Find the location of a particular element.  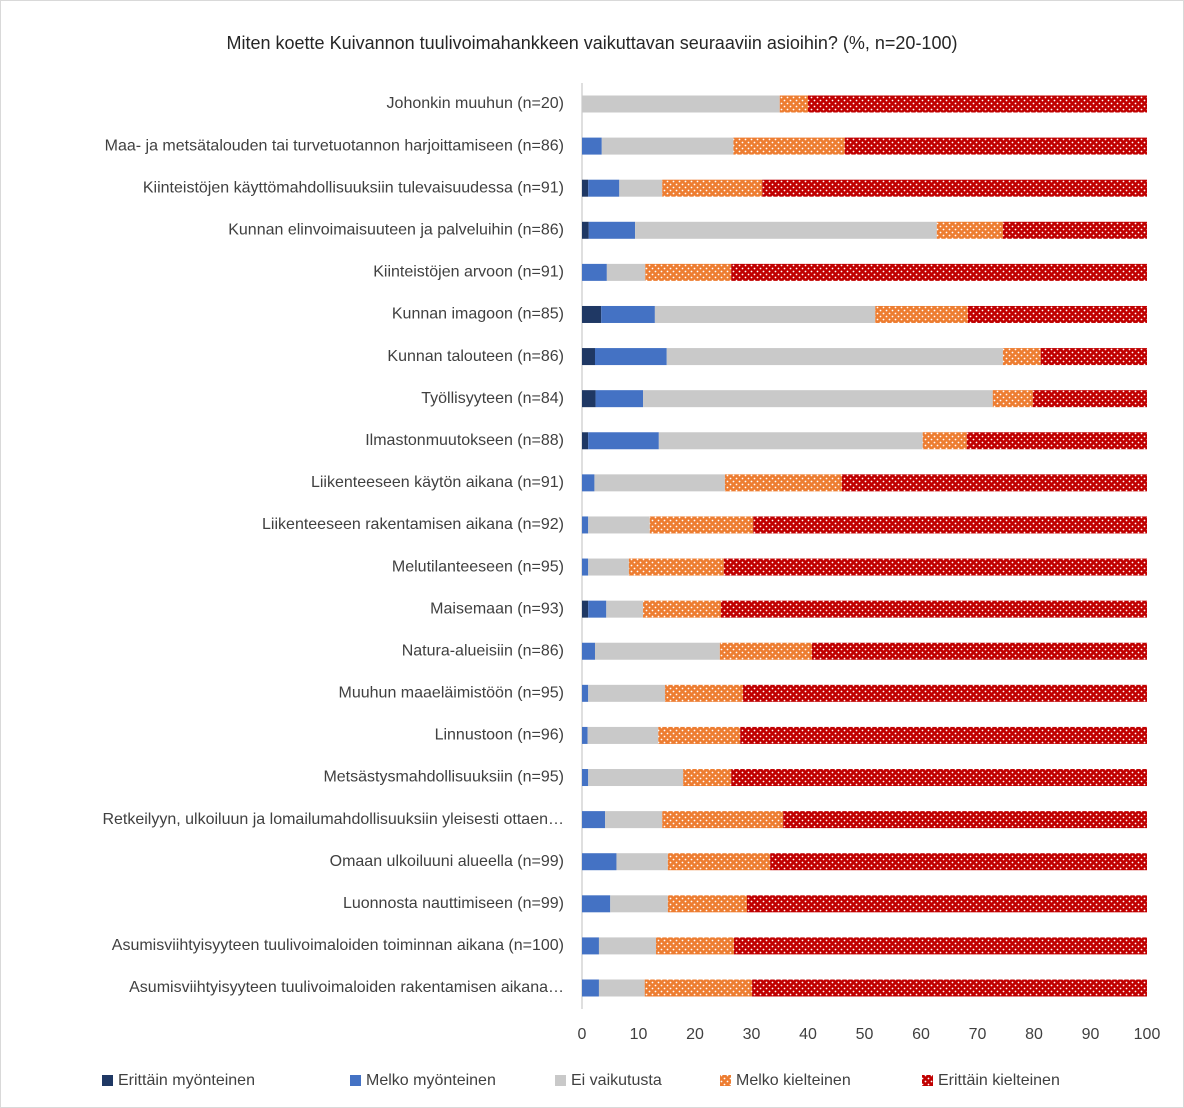

legend-label: Erittäin myönteinen is located at coordinates (186, 1080).